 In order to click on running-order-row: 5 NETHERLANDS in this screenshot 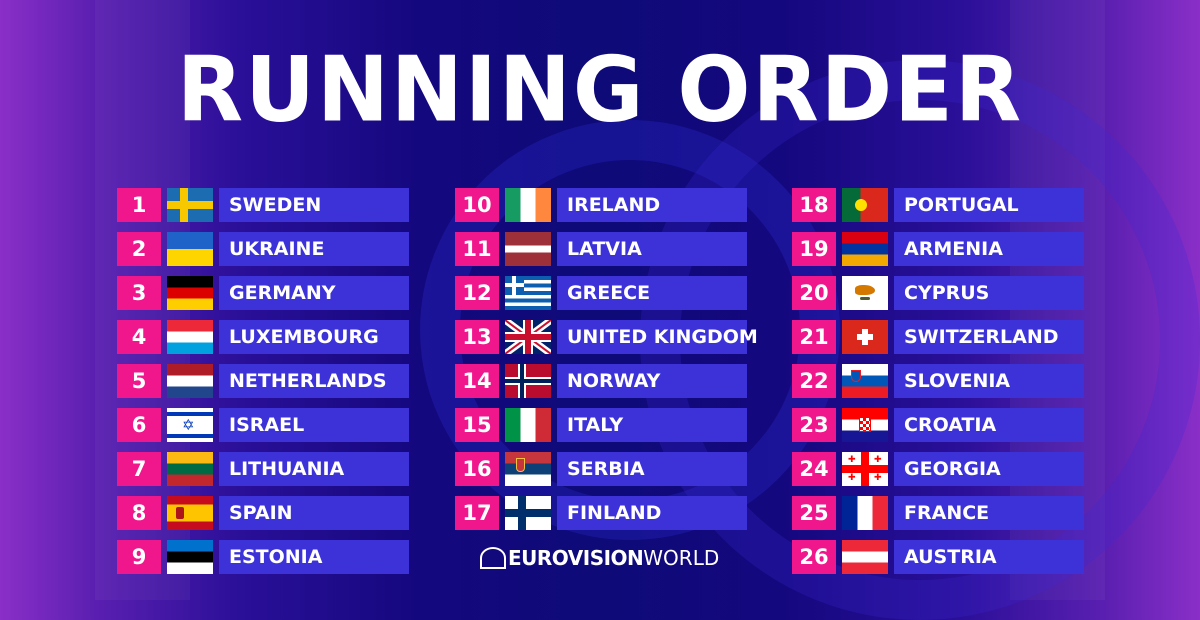, I will do `click(263, 381)`.